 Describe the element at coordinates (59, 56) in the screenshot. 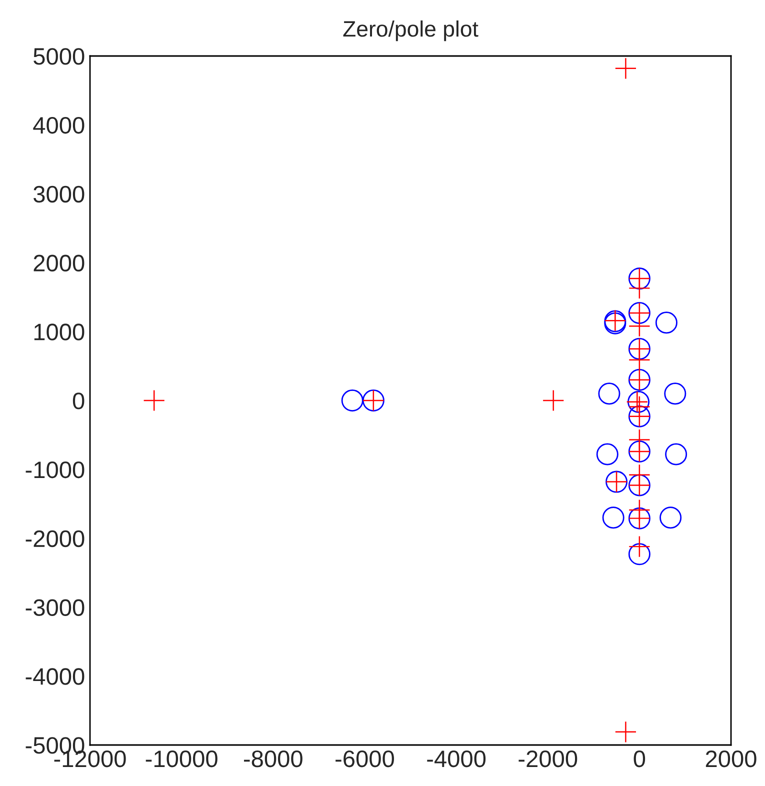

I see `y-tick-label: 5000` at that location.